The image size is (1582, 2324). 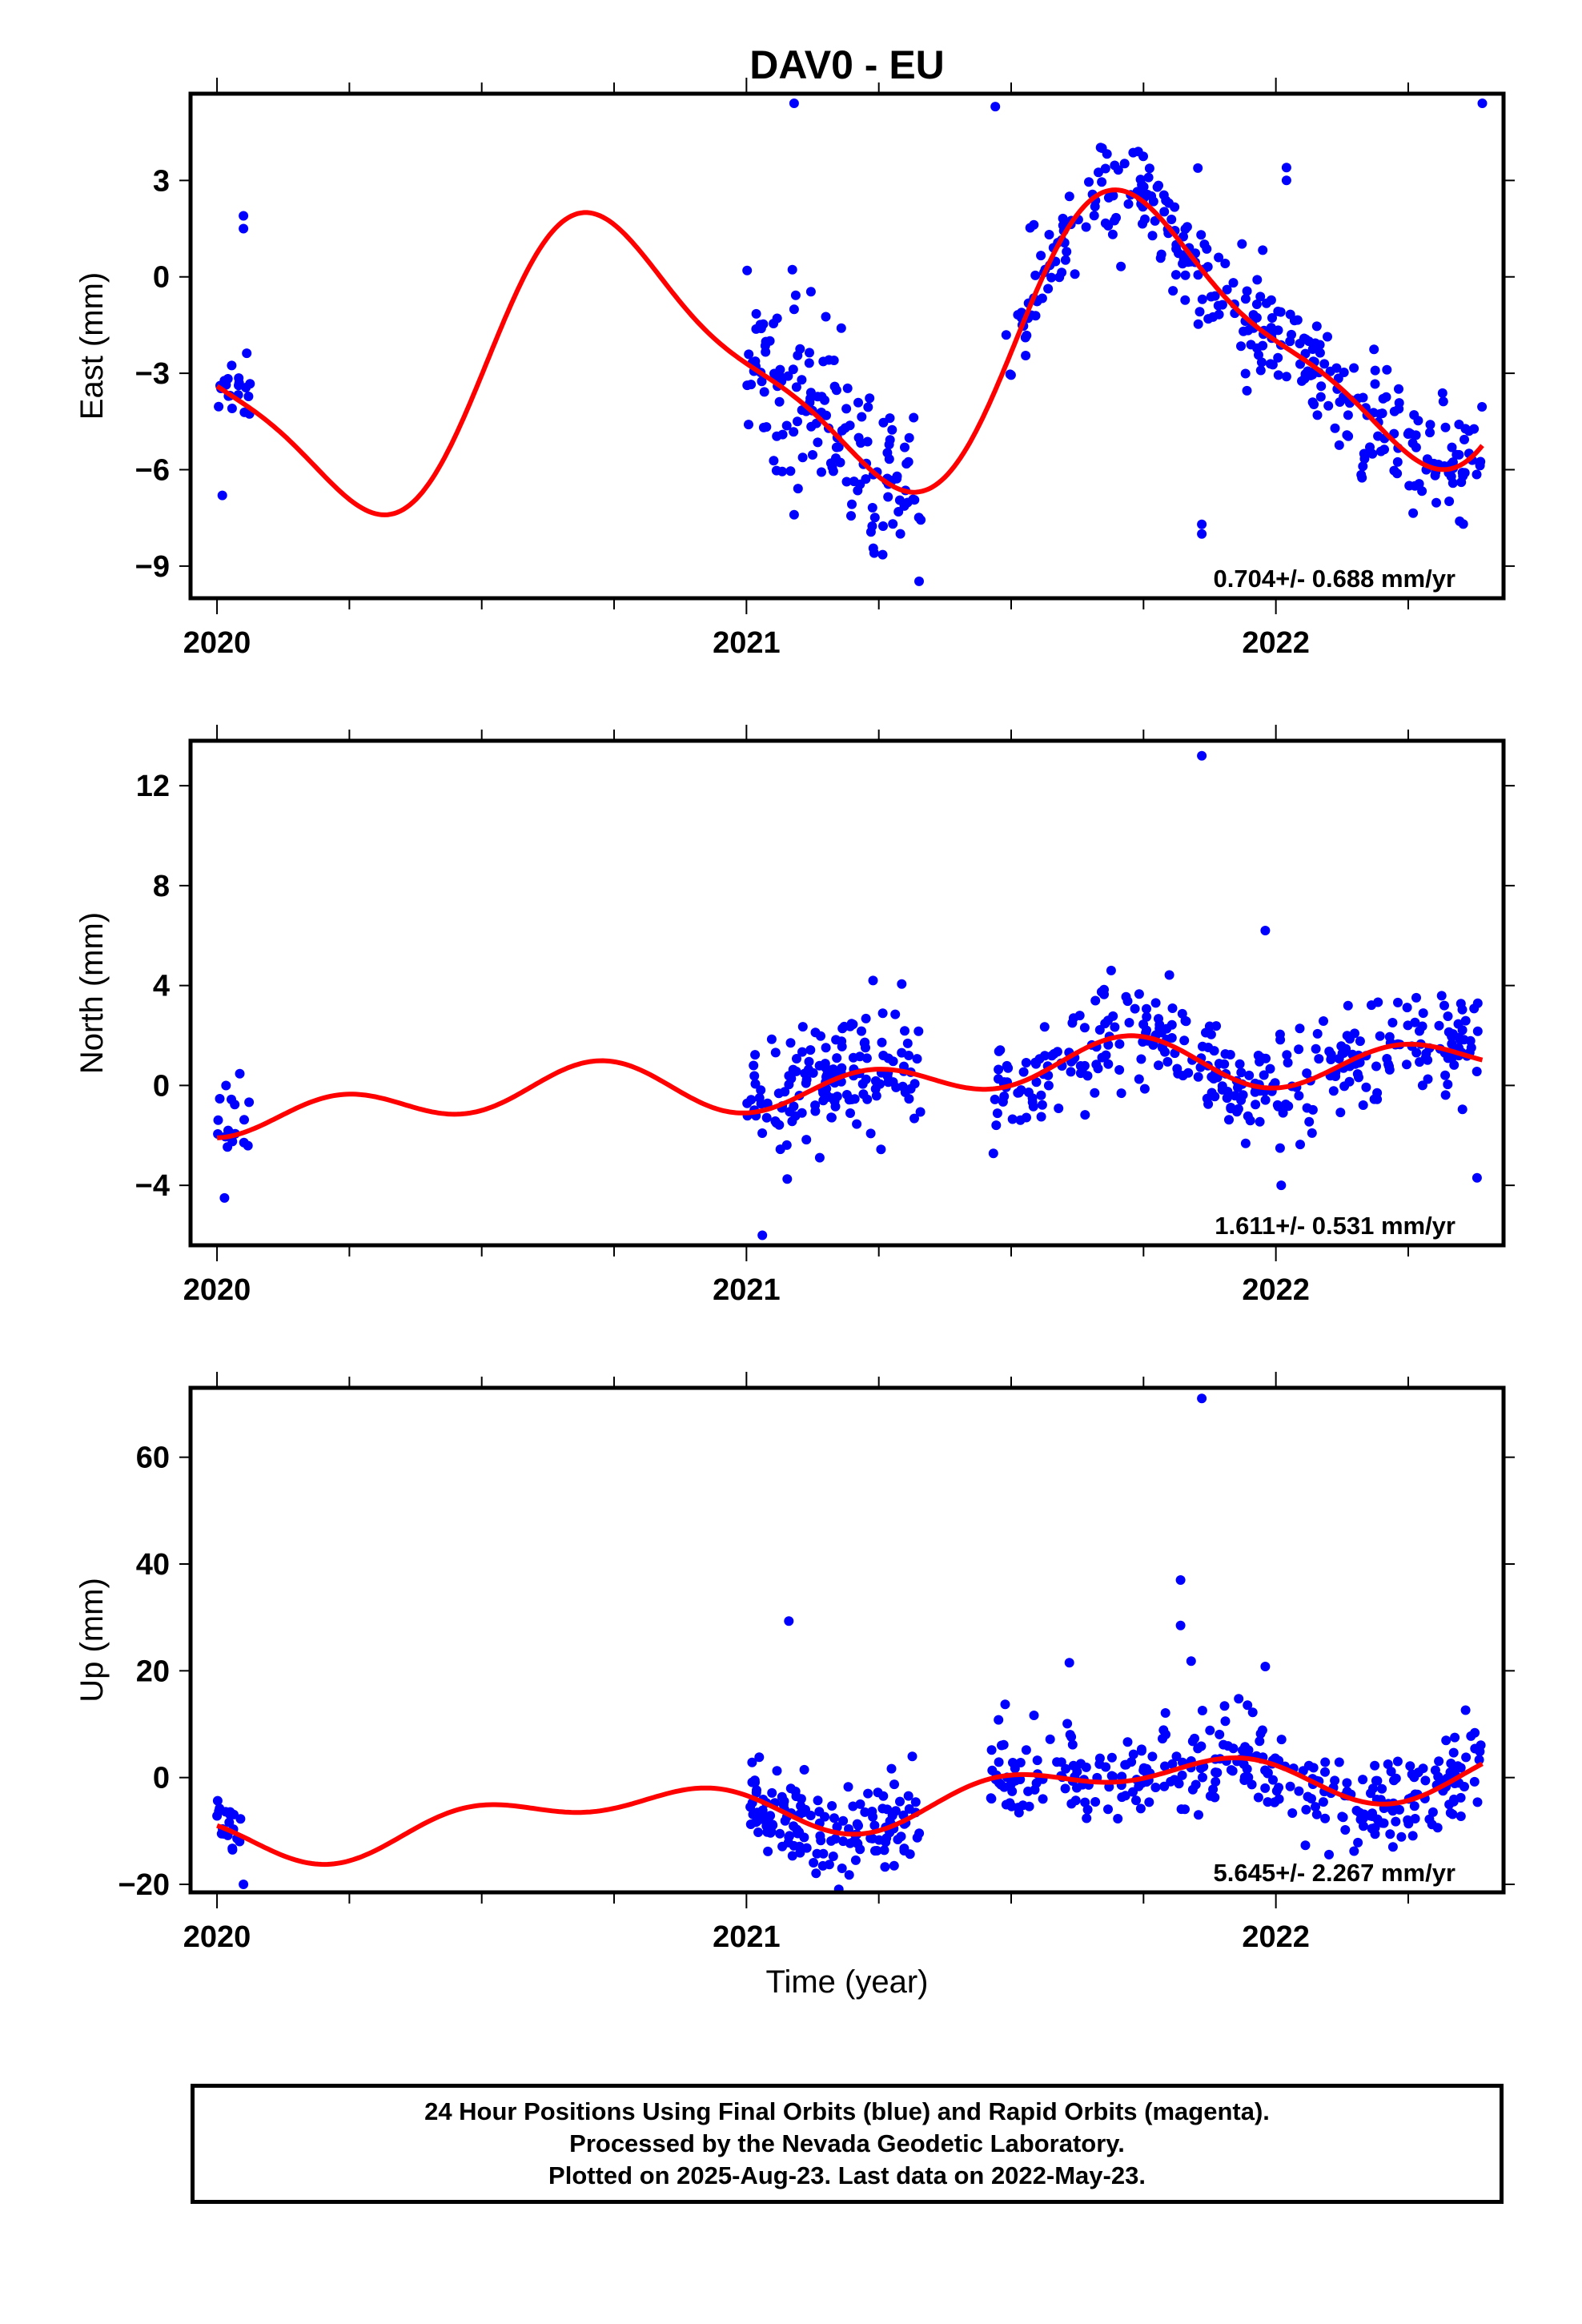 I want to click on y-tick-label: 60, so click(x=153, y=1458).